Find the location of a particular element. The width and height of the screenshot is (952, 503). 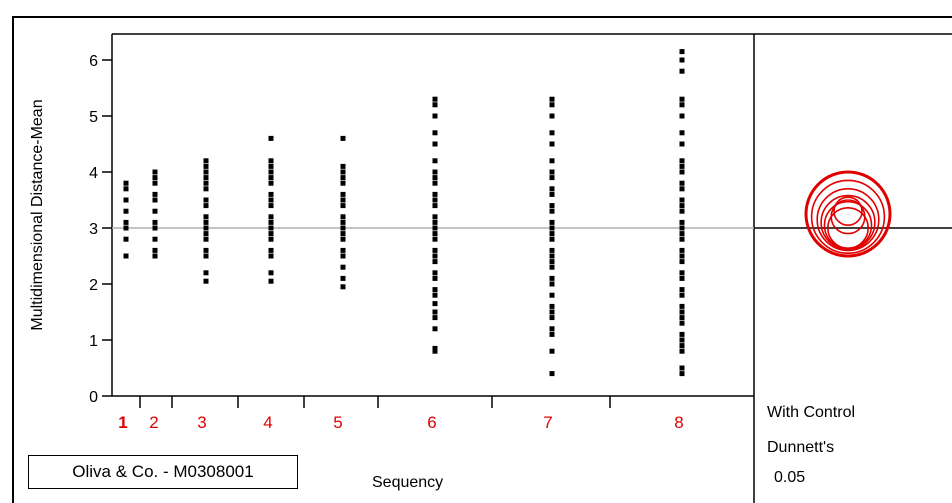

method-label: Dunnett's is located at coordinates (801, 447).